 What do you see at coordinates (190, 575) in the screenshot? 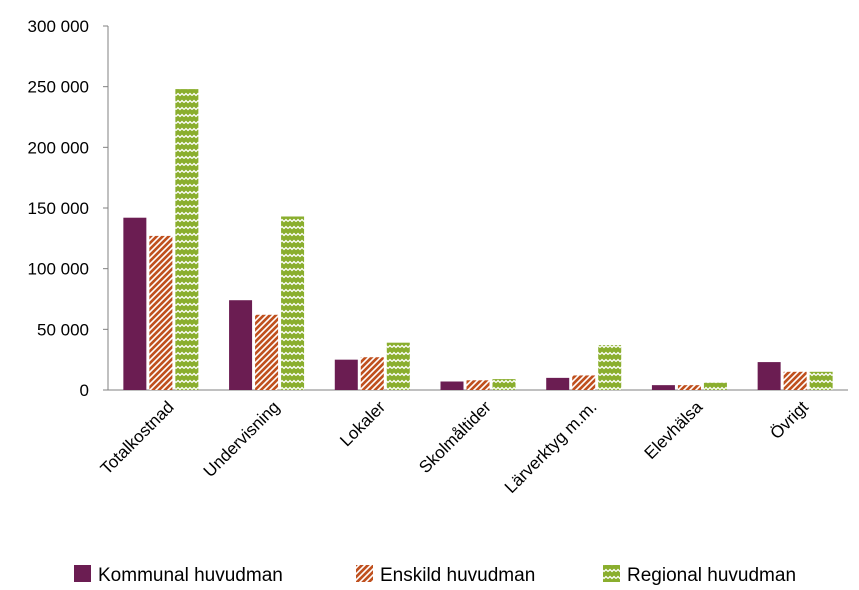
I see `legend-label: Kommunal huvudman` at bounding box center [190, 575].